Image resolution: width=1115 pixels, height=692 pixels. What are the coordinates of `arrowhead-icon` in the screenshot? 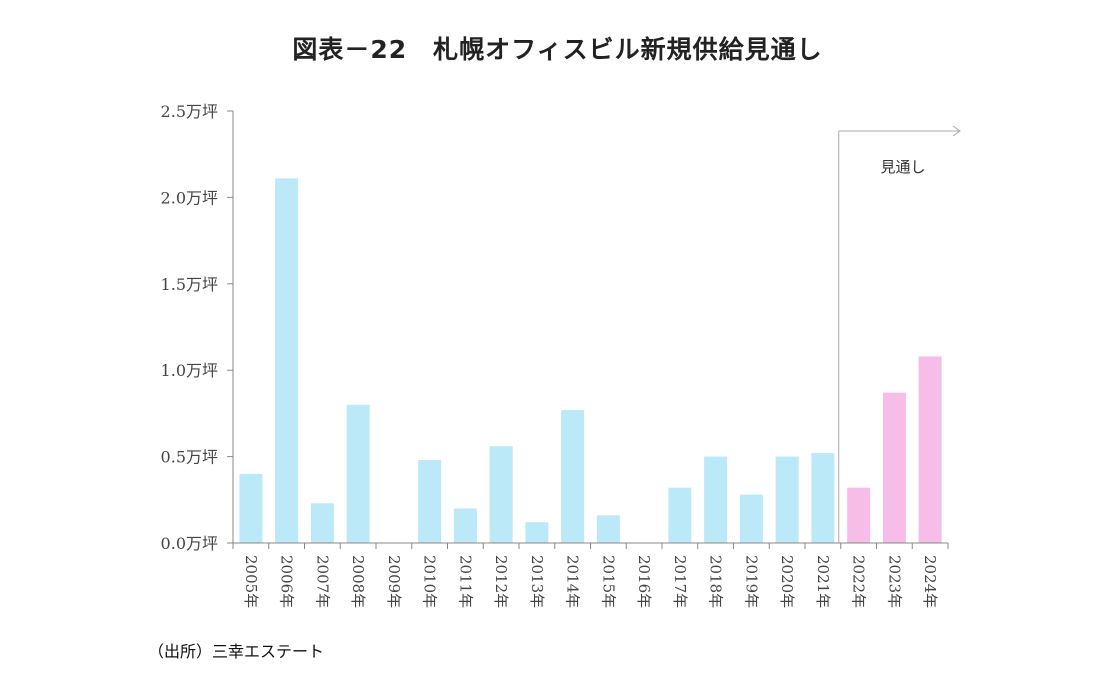 It's located at (956, 131).